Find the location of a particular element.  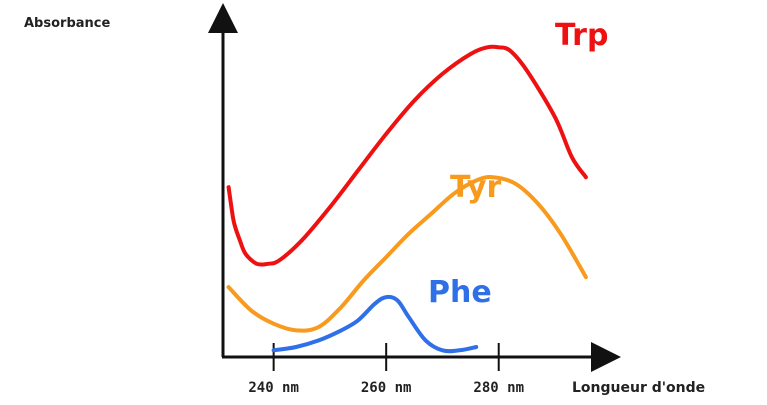

series-label-trp: Trp is located at coordinates (581, 35).